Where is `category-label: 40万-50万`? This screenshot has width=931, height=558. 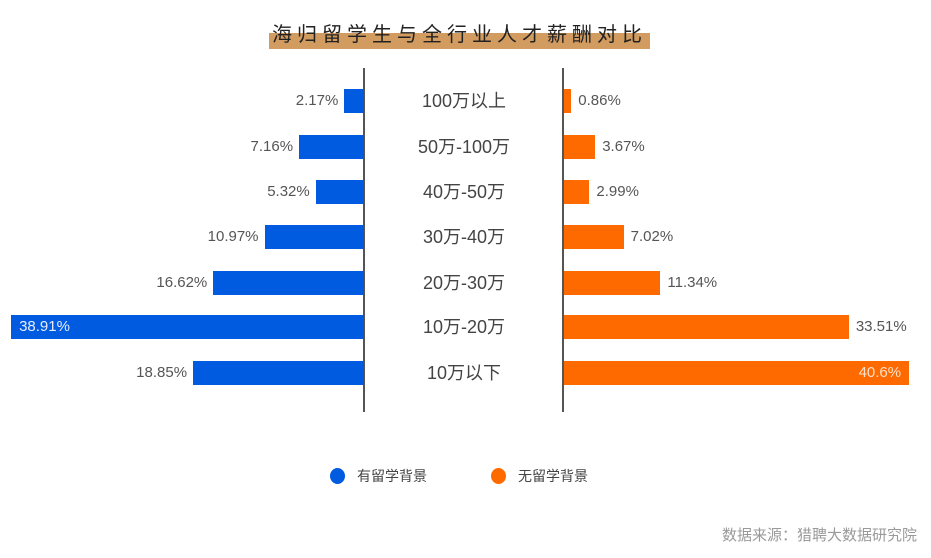 category-label: 40万-50万 is located at coordinates (464, 192).